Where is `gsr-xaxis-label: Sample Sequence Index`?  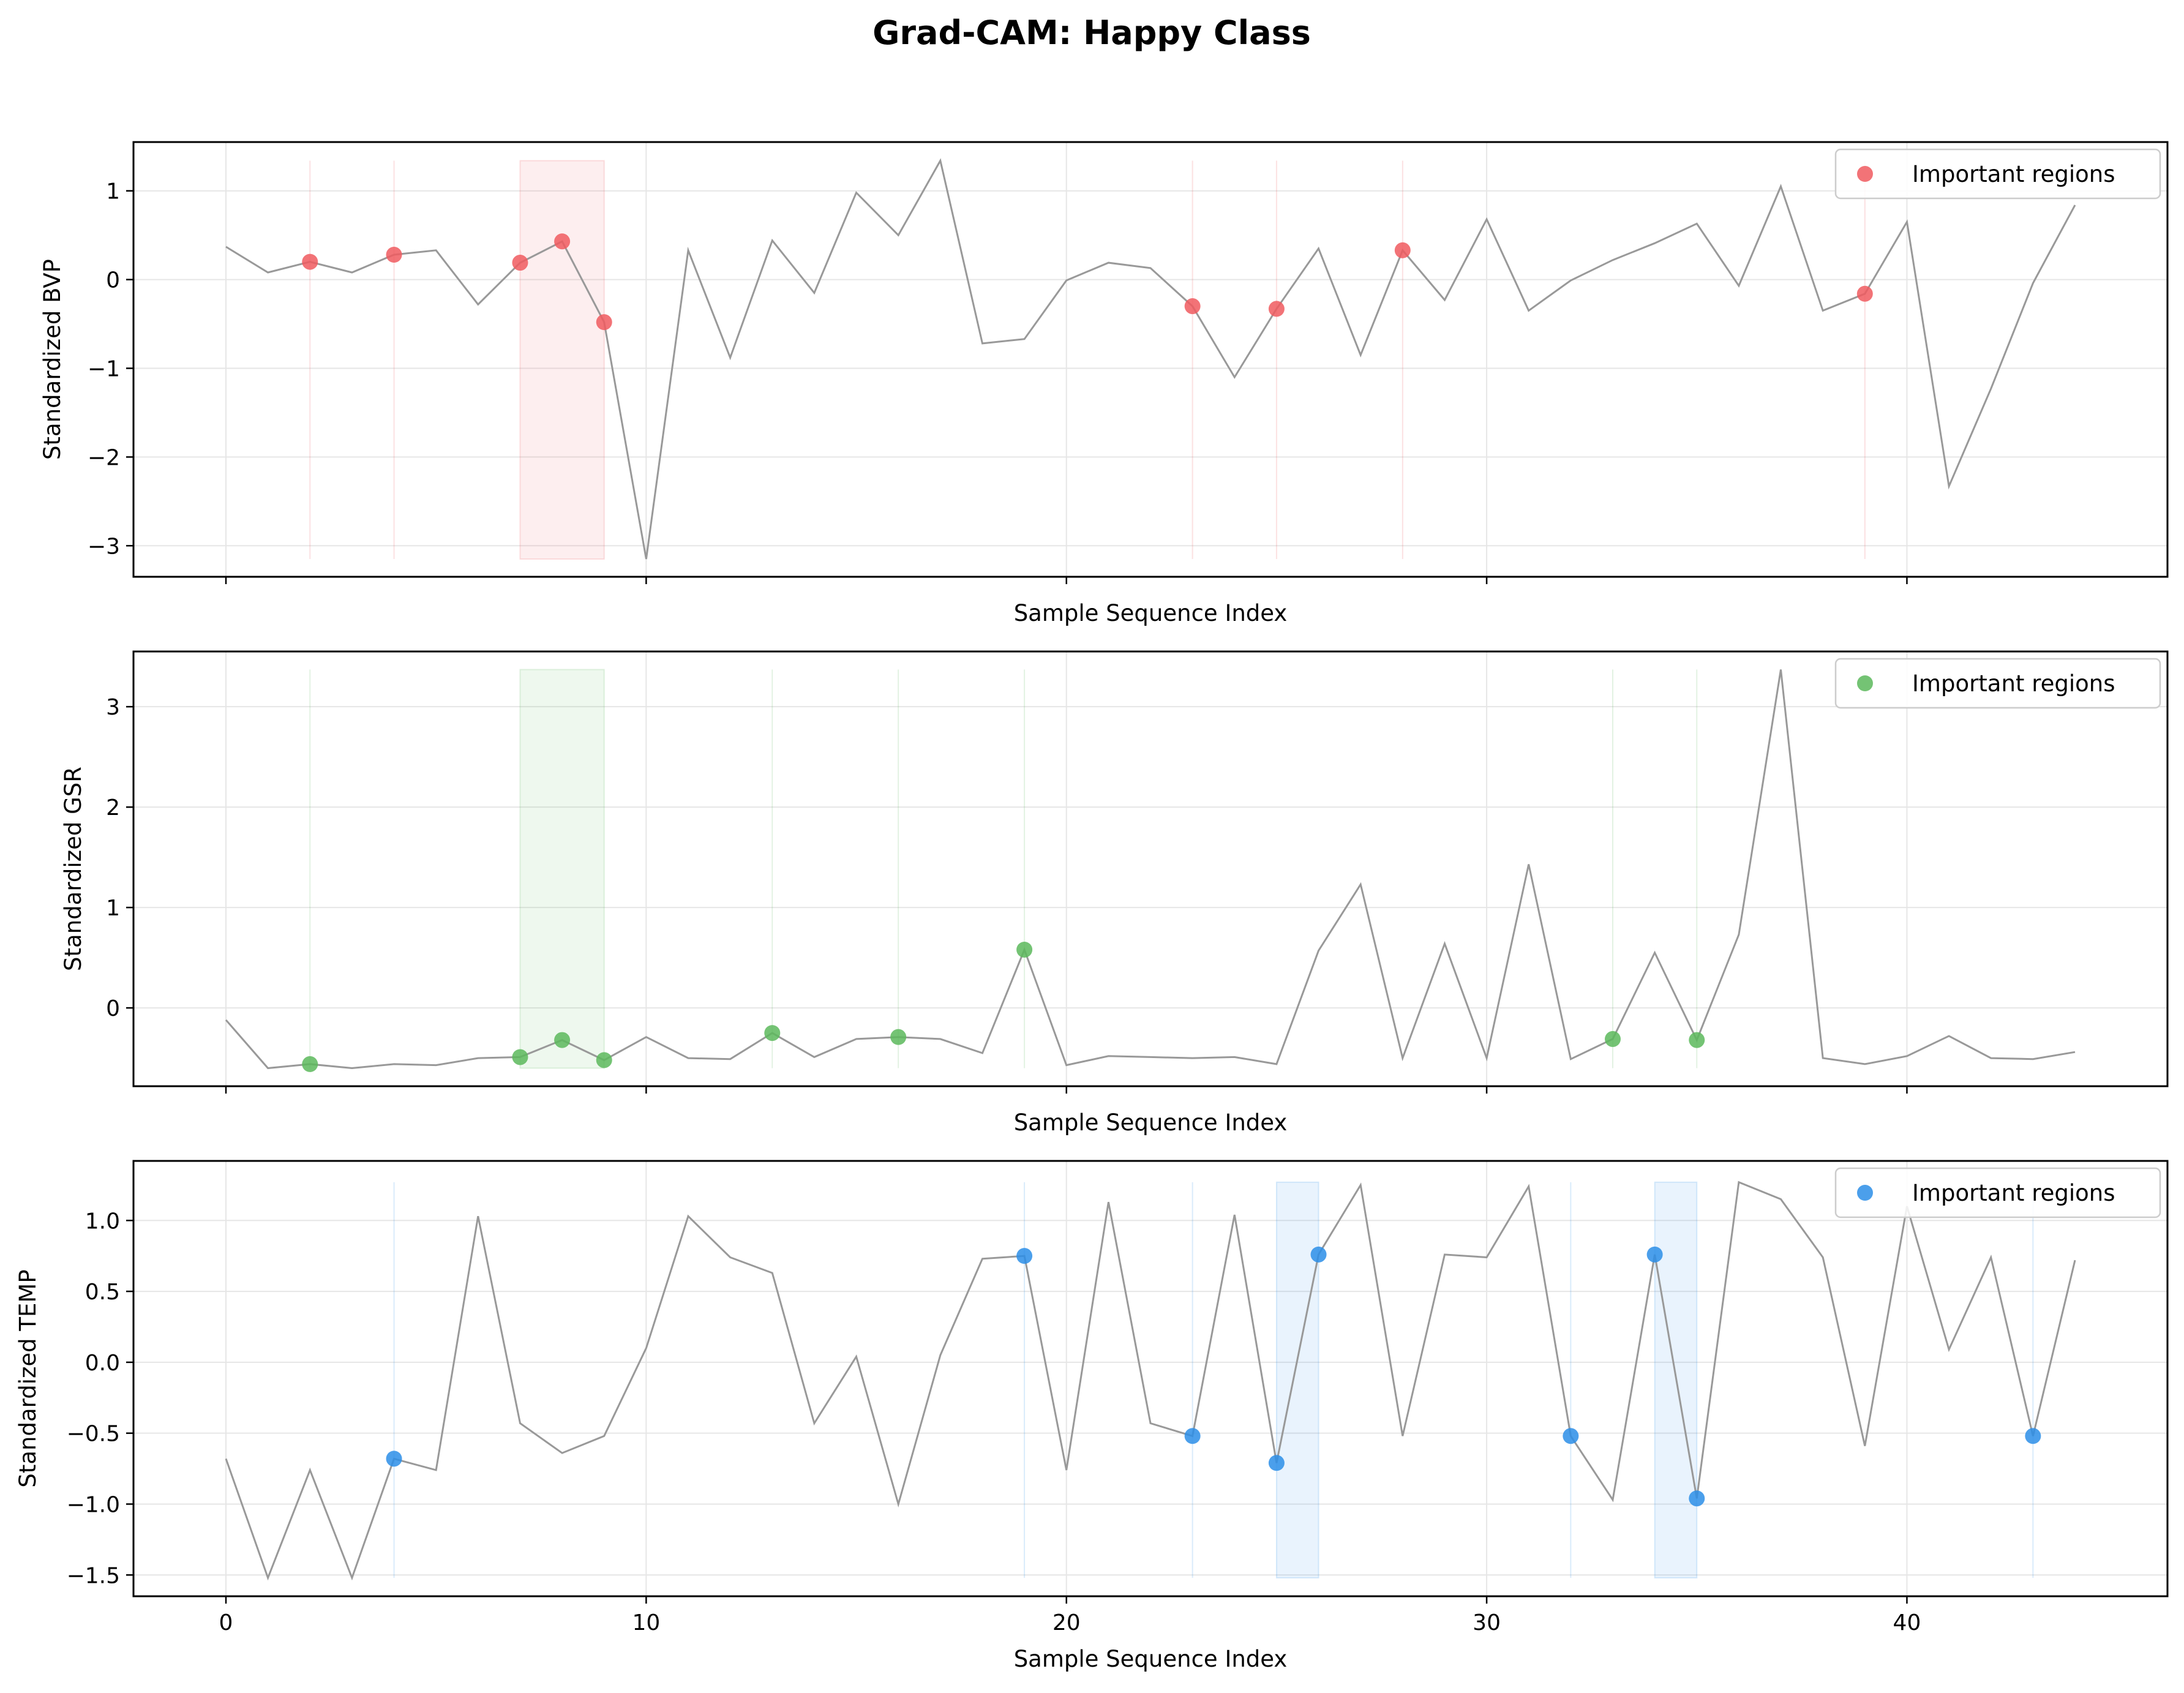
gsr-xaxis-label: Sample Sequence Index is located at coordinates (1151, 1122).